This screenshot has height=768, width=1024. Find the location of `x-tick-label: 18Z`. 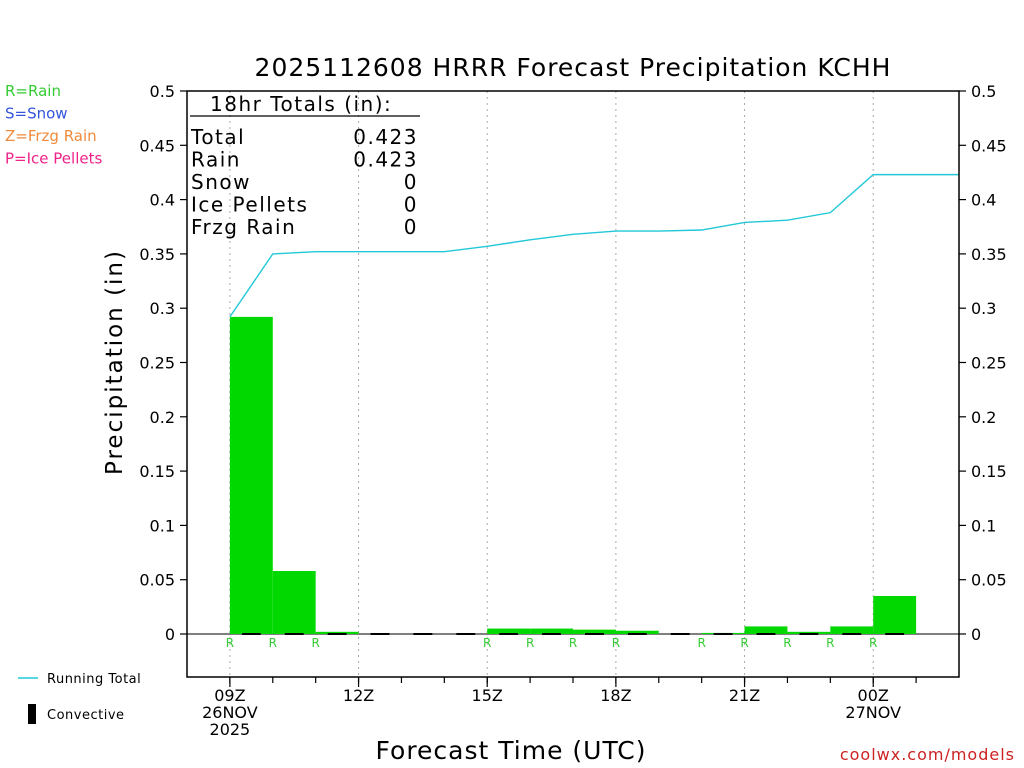

x-tick-label: 18Z is located at coordinates (615, 695).